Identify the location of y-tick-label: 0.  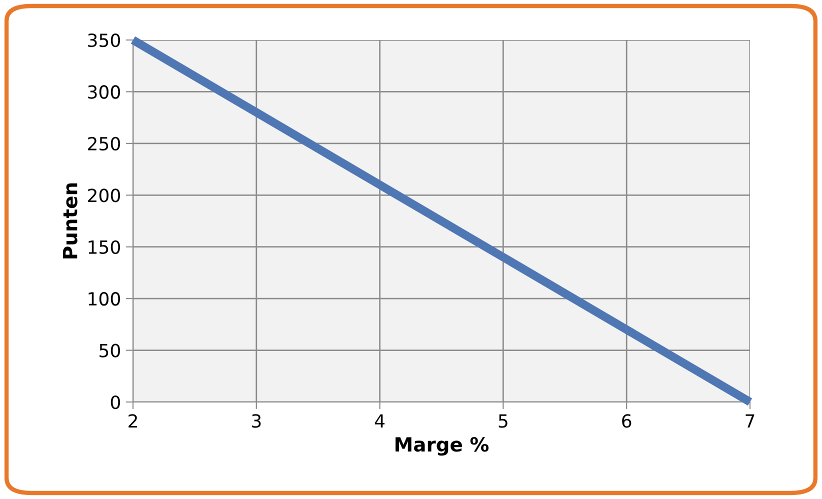
(115, 402).